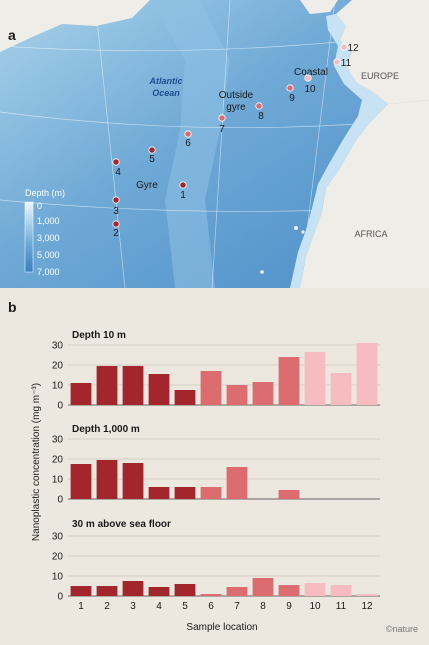  I want to click on outside-gyre-label-line2: gyre, so click(236, 107).